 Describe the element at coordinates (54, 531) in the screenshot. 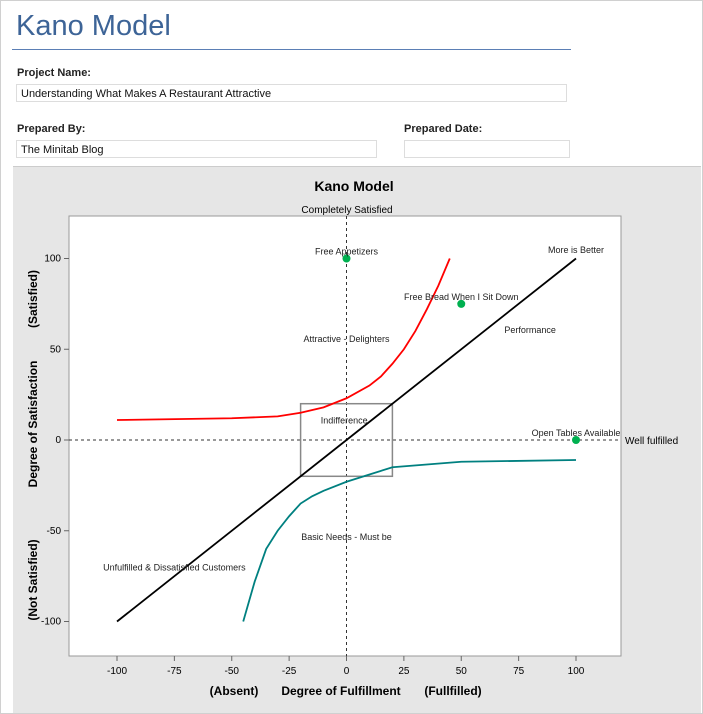

I see `y-tick-label: -50` at that location.